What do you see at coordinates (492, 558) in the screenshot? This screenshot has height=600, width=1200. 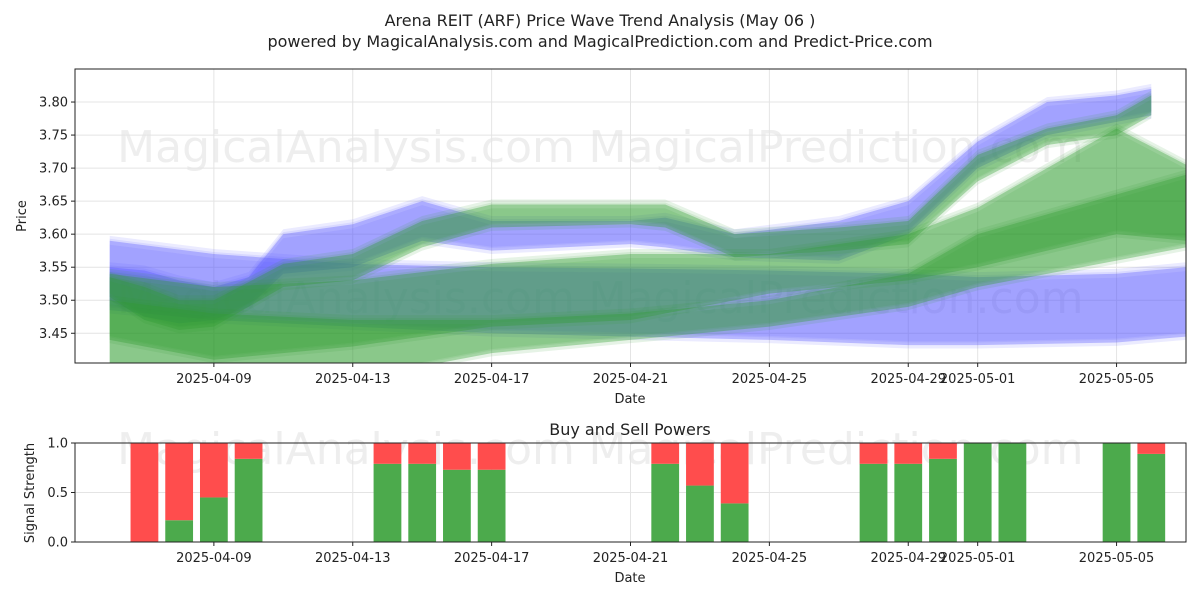 I see `power-x-tick-label-2: 2025-04-17` at bounding box center [492, 558].